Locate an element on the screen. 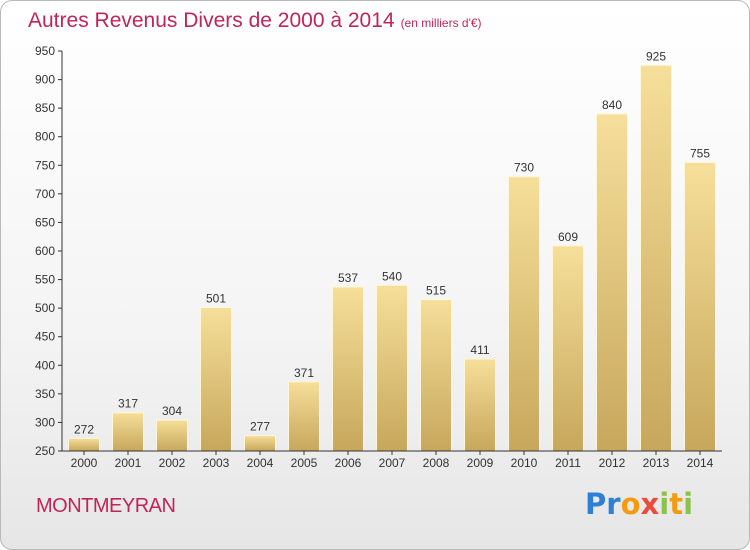  logo-letter: o is located at coordinates (630, 504).